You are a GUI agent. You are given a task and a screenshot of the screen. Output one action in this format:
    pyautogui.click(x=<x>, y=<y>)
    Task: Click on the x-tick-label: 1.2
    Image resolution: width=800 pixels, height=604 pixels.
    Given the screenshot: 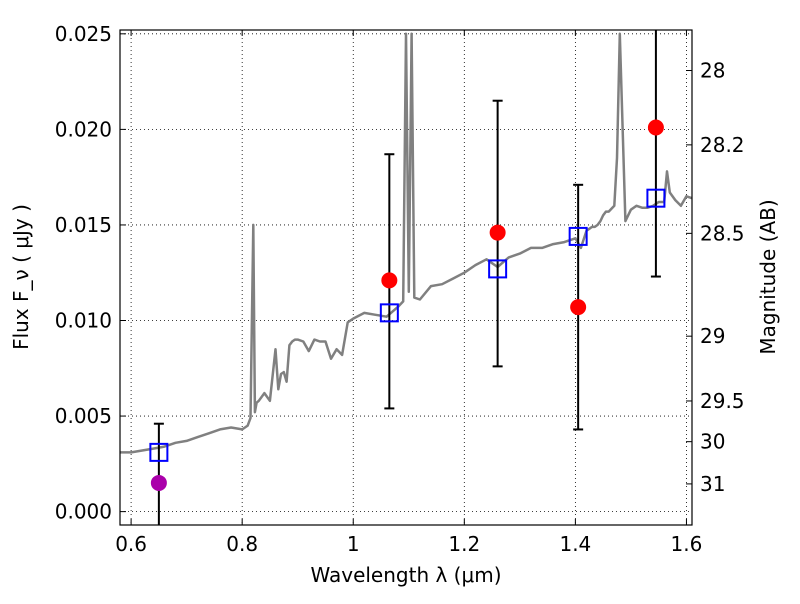 What is the action you would take?
    pyautogui.click(x=464, y=544)
    